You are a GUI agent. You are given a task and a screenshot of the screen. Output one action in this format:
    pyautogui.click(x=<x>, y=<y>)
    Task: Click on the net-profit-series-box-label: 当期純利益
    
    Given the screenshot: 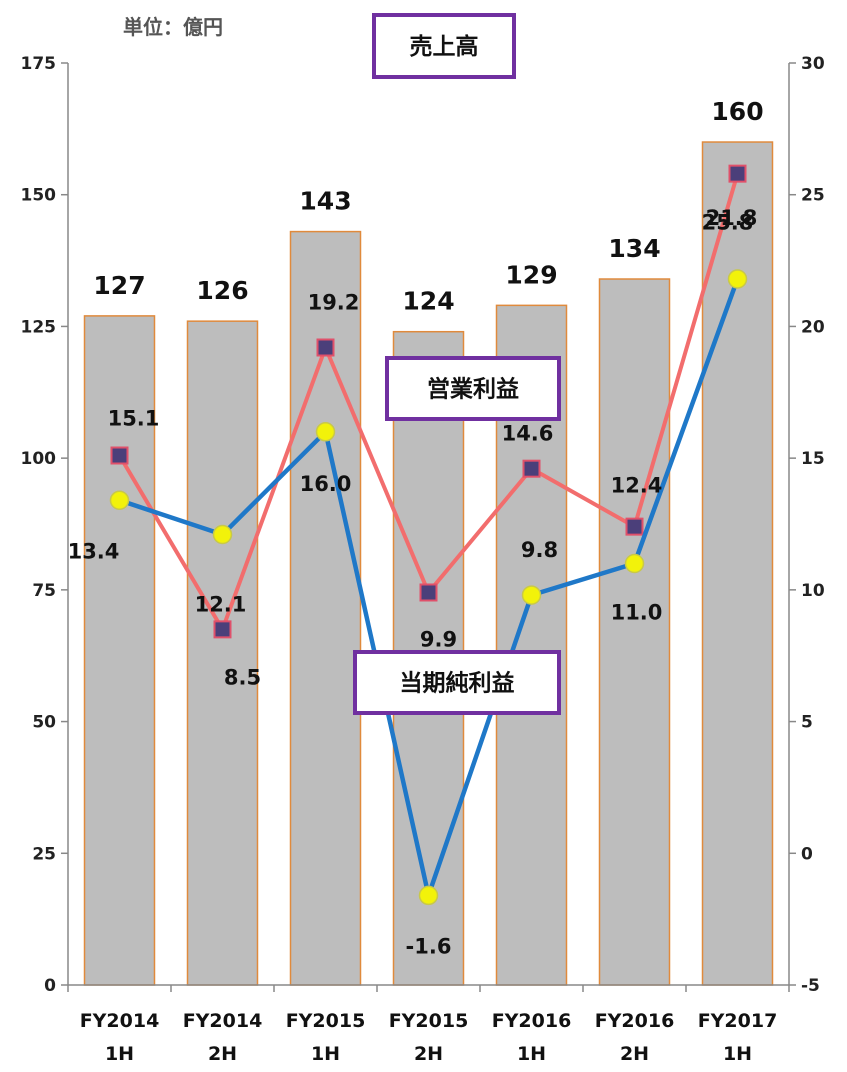 What is the action you would take?
    pyautogui.click(x=457, y=683)
    